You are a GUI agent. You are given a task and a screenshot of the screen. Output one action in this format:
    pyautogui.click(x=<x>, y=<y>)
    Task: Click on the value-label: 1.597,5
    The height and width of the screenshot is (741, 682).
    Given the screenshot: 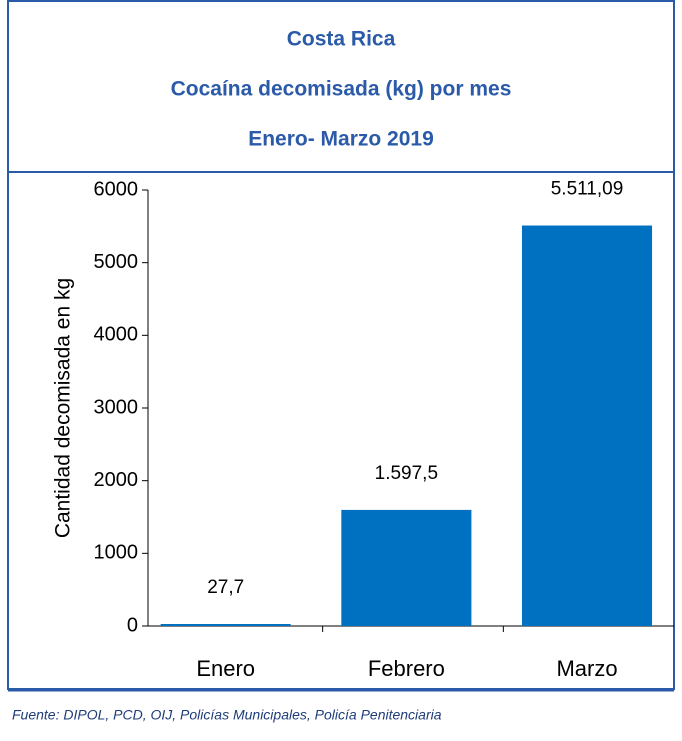 What is the action you would take?
    pyautogui.click(x=406, y=473)
    